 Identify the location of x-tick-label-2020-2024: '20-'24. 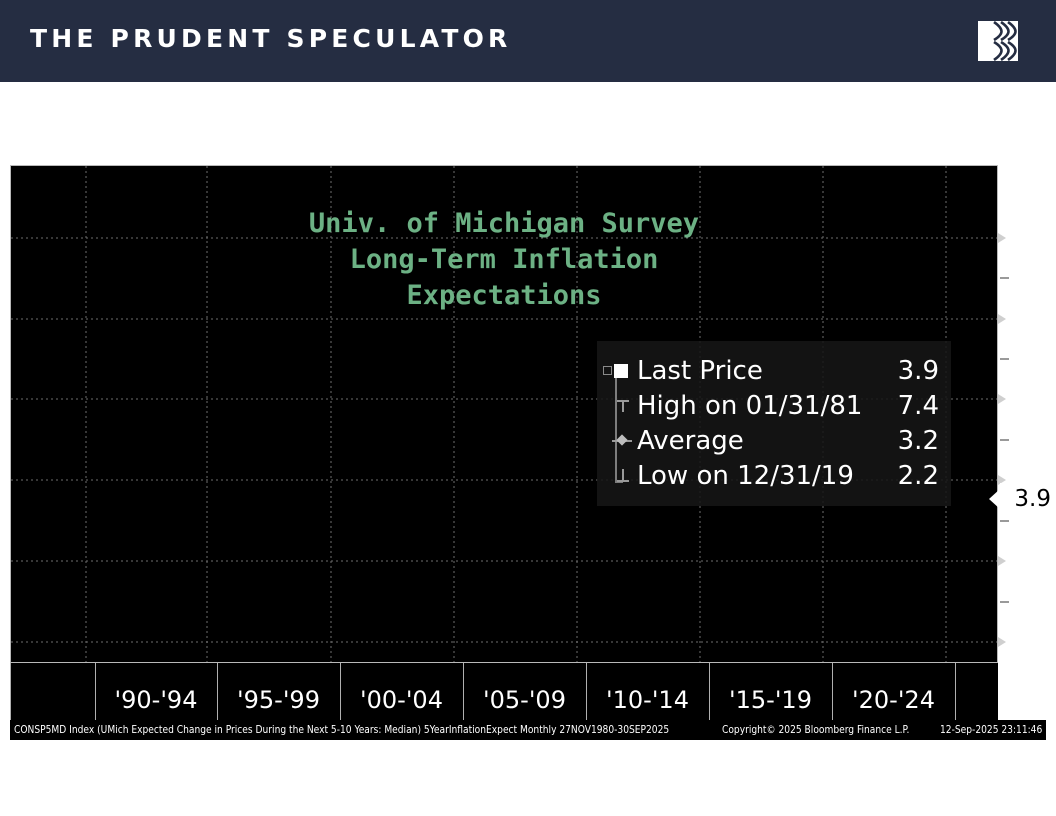
(893, 700).